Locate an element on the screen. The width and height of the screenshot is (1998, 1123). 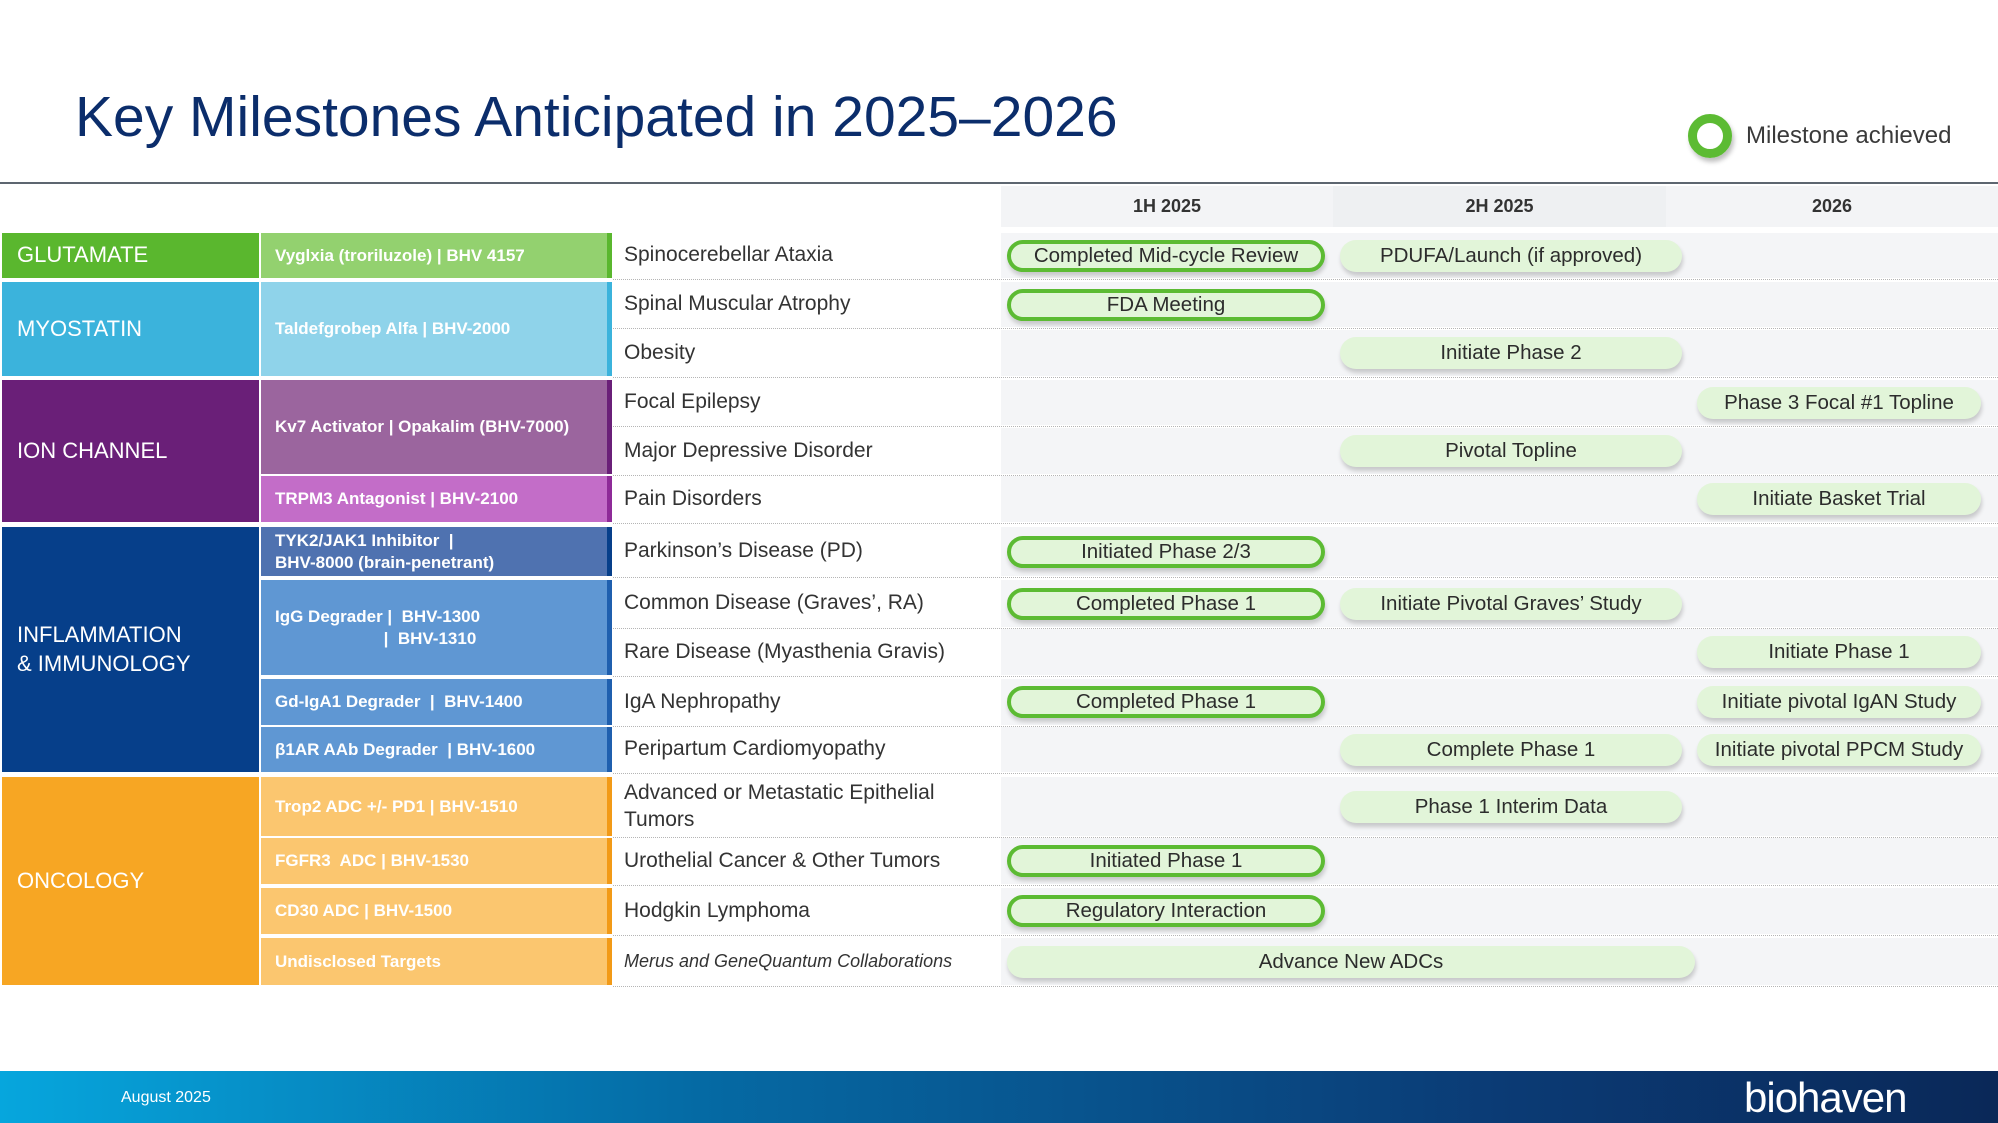
milestone-pending: Advance New ADCs is located at coordinates (1351, 961).